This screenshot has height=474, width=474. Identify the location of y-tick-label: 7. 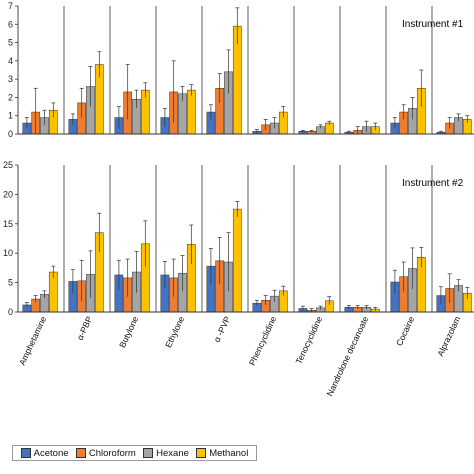
(10, 6).